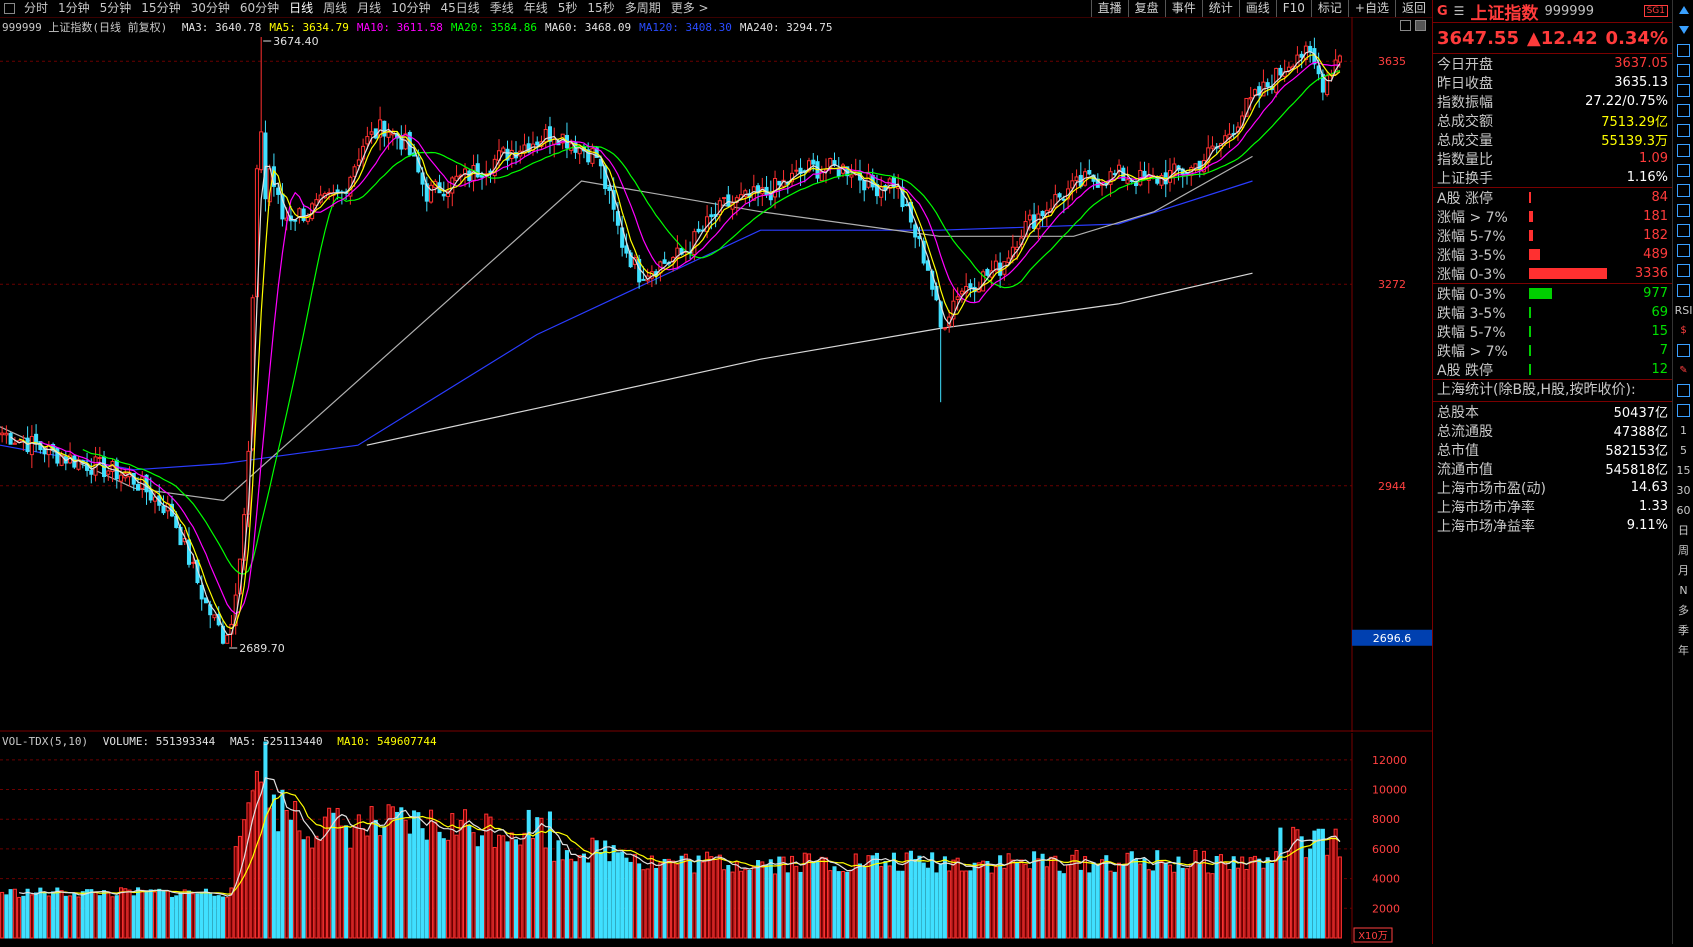  I want to click on layout-icon, so click(9, 8).